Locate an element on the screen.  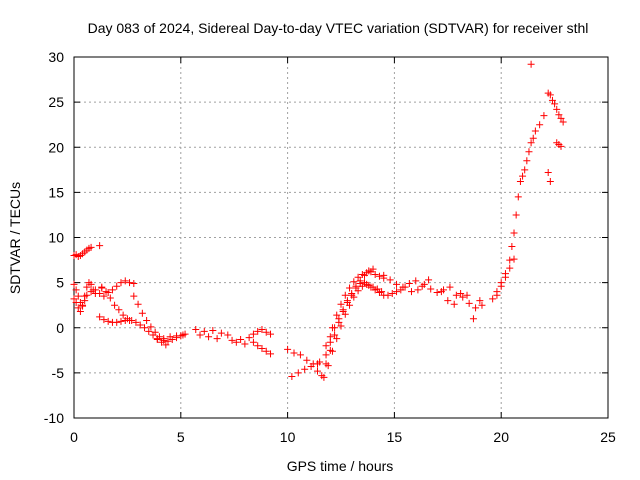
series-arc-m is located at coordinates (362, 330).